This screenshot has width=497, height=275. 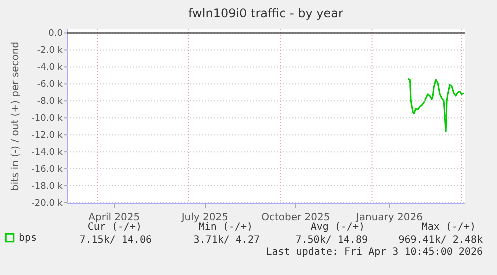 I want to click on y-tick-label: -10.0 k, so click(x=48, y=119).